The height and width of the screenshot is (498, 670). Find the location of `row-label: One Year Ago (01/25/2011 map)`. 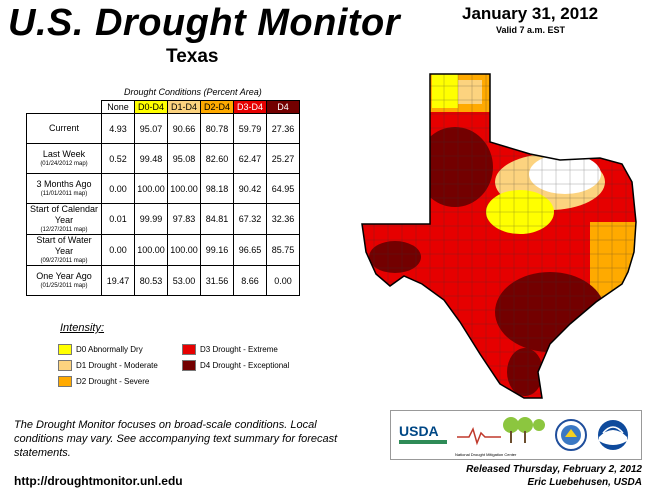

row-label: One Year Ago (01/25/2011 map) is located at coordinates (64, 280).